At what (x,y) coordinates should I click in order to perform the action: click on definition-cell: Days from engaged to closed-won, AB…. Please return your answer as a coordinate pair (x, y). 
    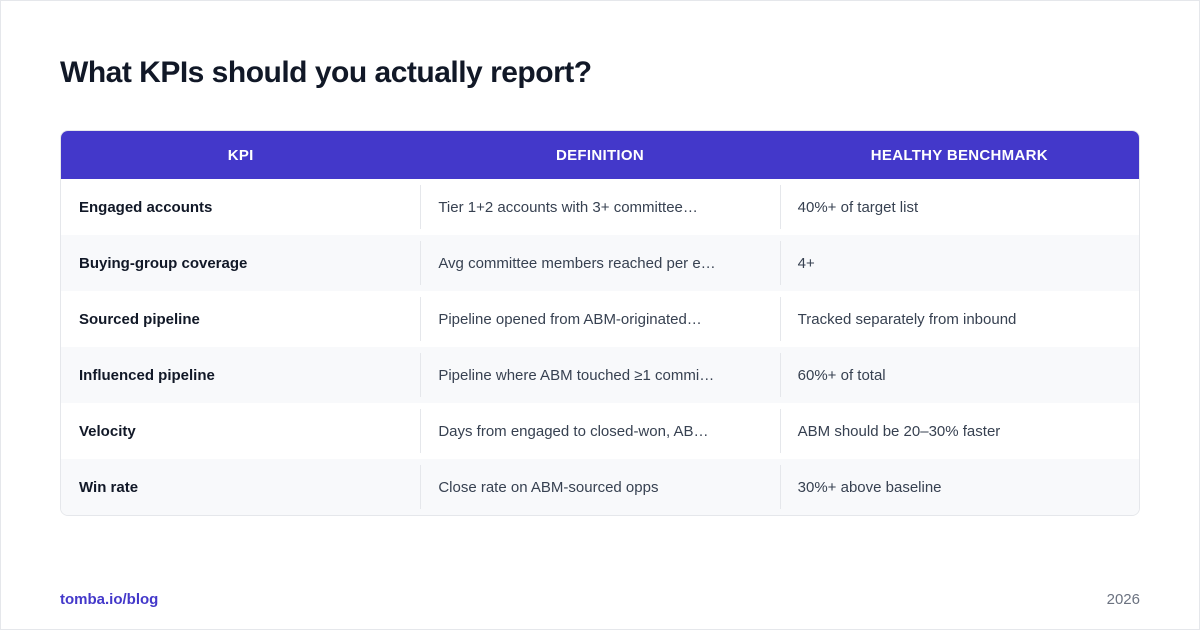
    Looking at the image, I should click on (599, 431).